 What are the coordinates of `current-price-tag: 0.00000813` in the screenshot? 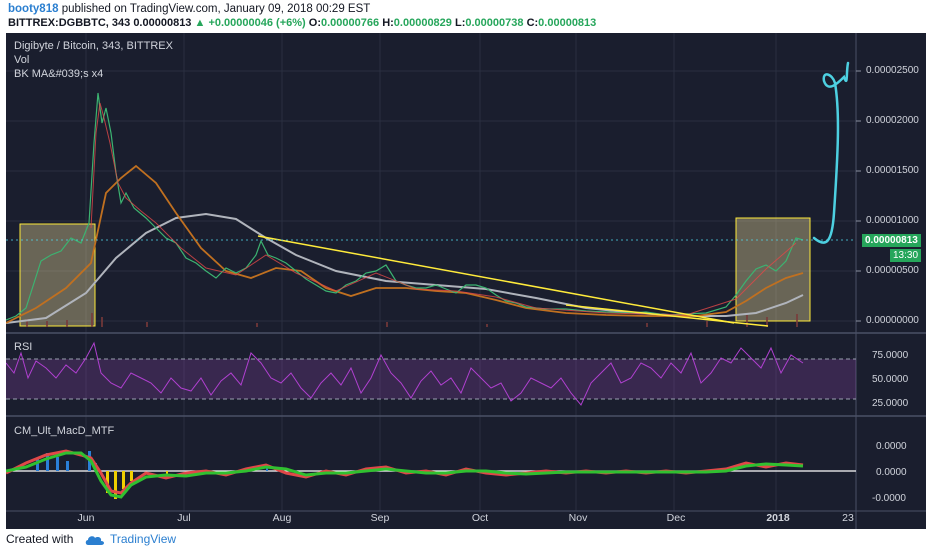 It's located at (891, 240).